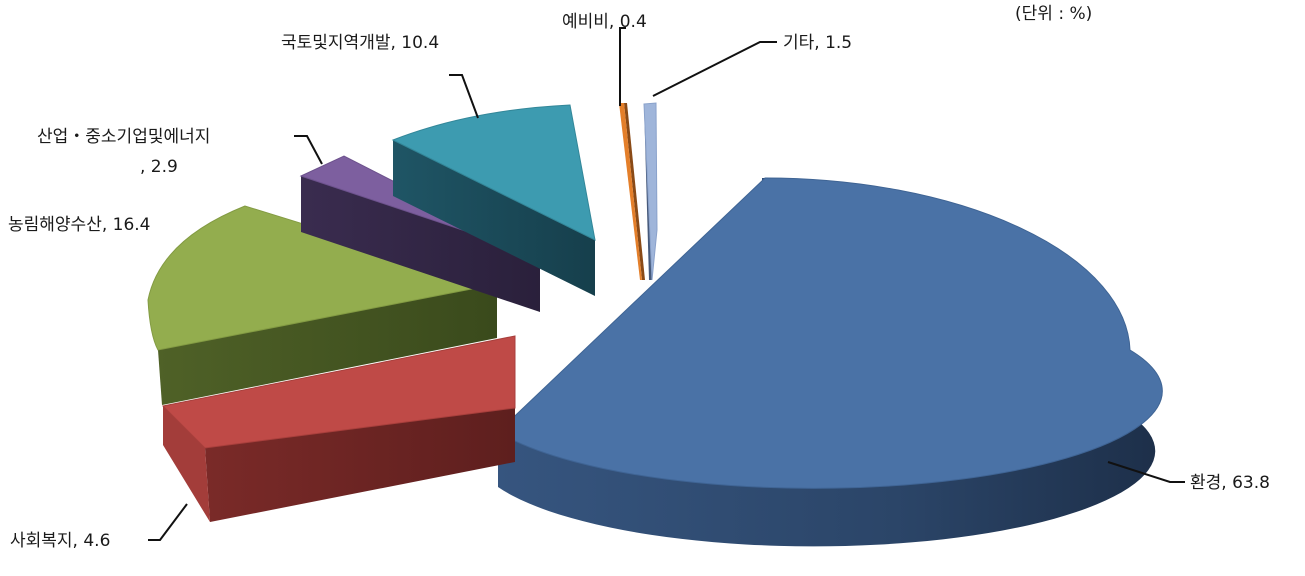 This screenshot has width=1305, height=576. Describe the element at coordinates (604, 22) in the screenshot. I see `label-reserve: 예비비, 0.4` at that location.